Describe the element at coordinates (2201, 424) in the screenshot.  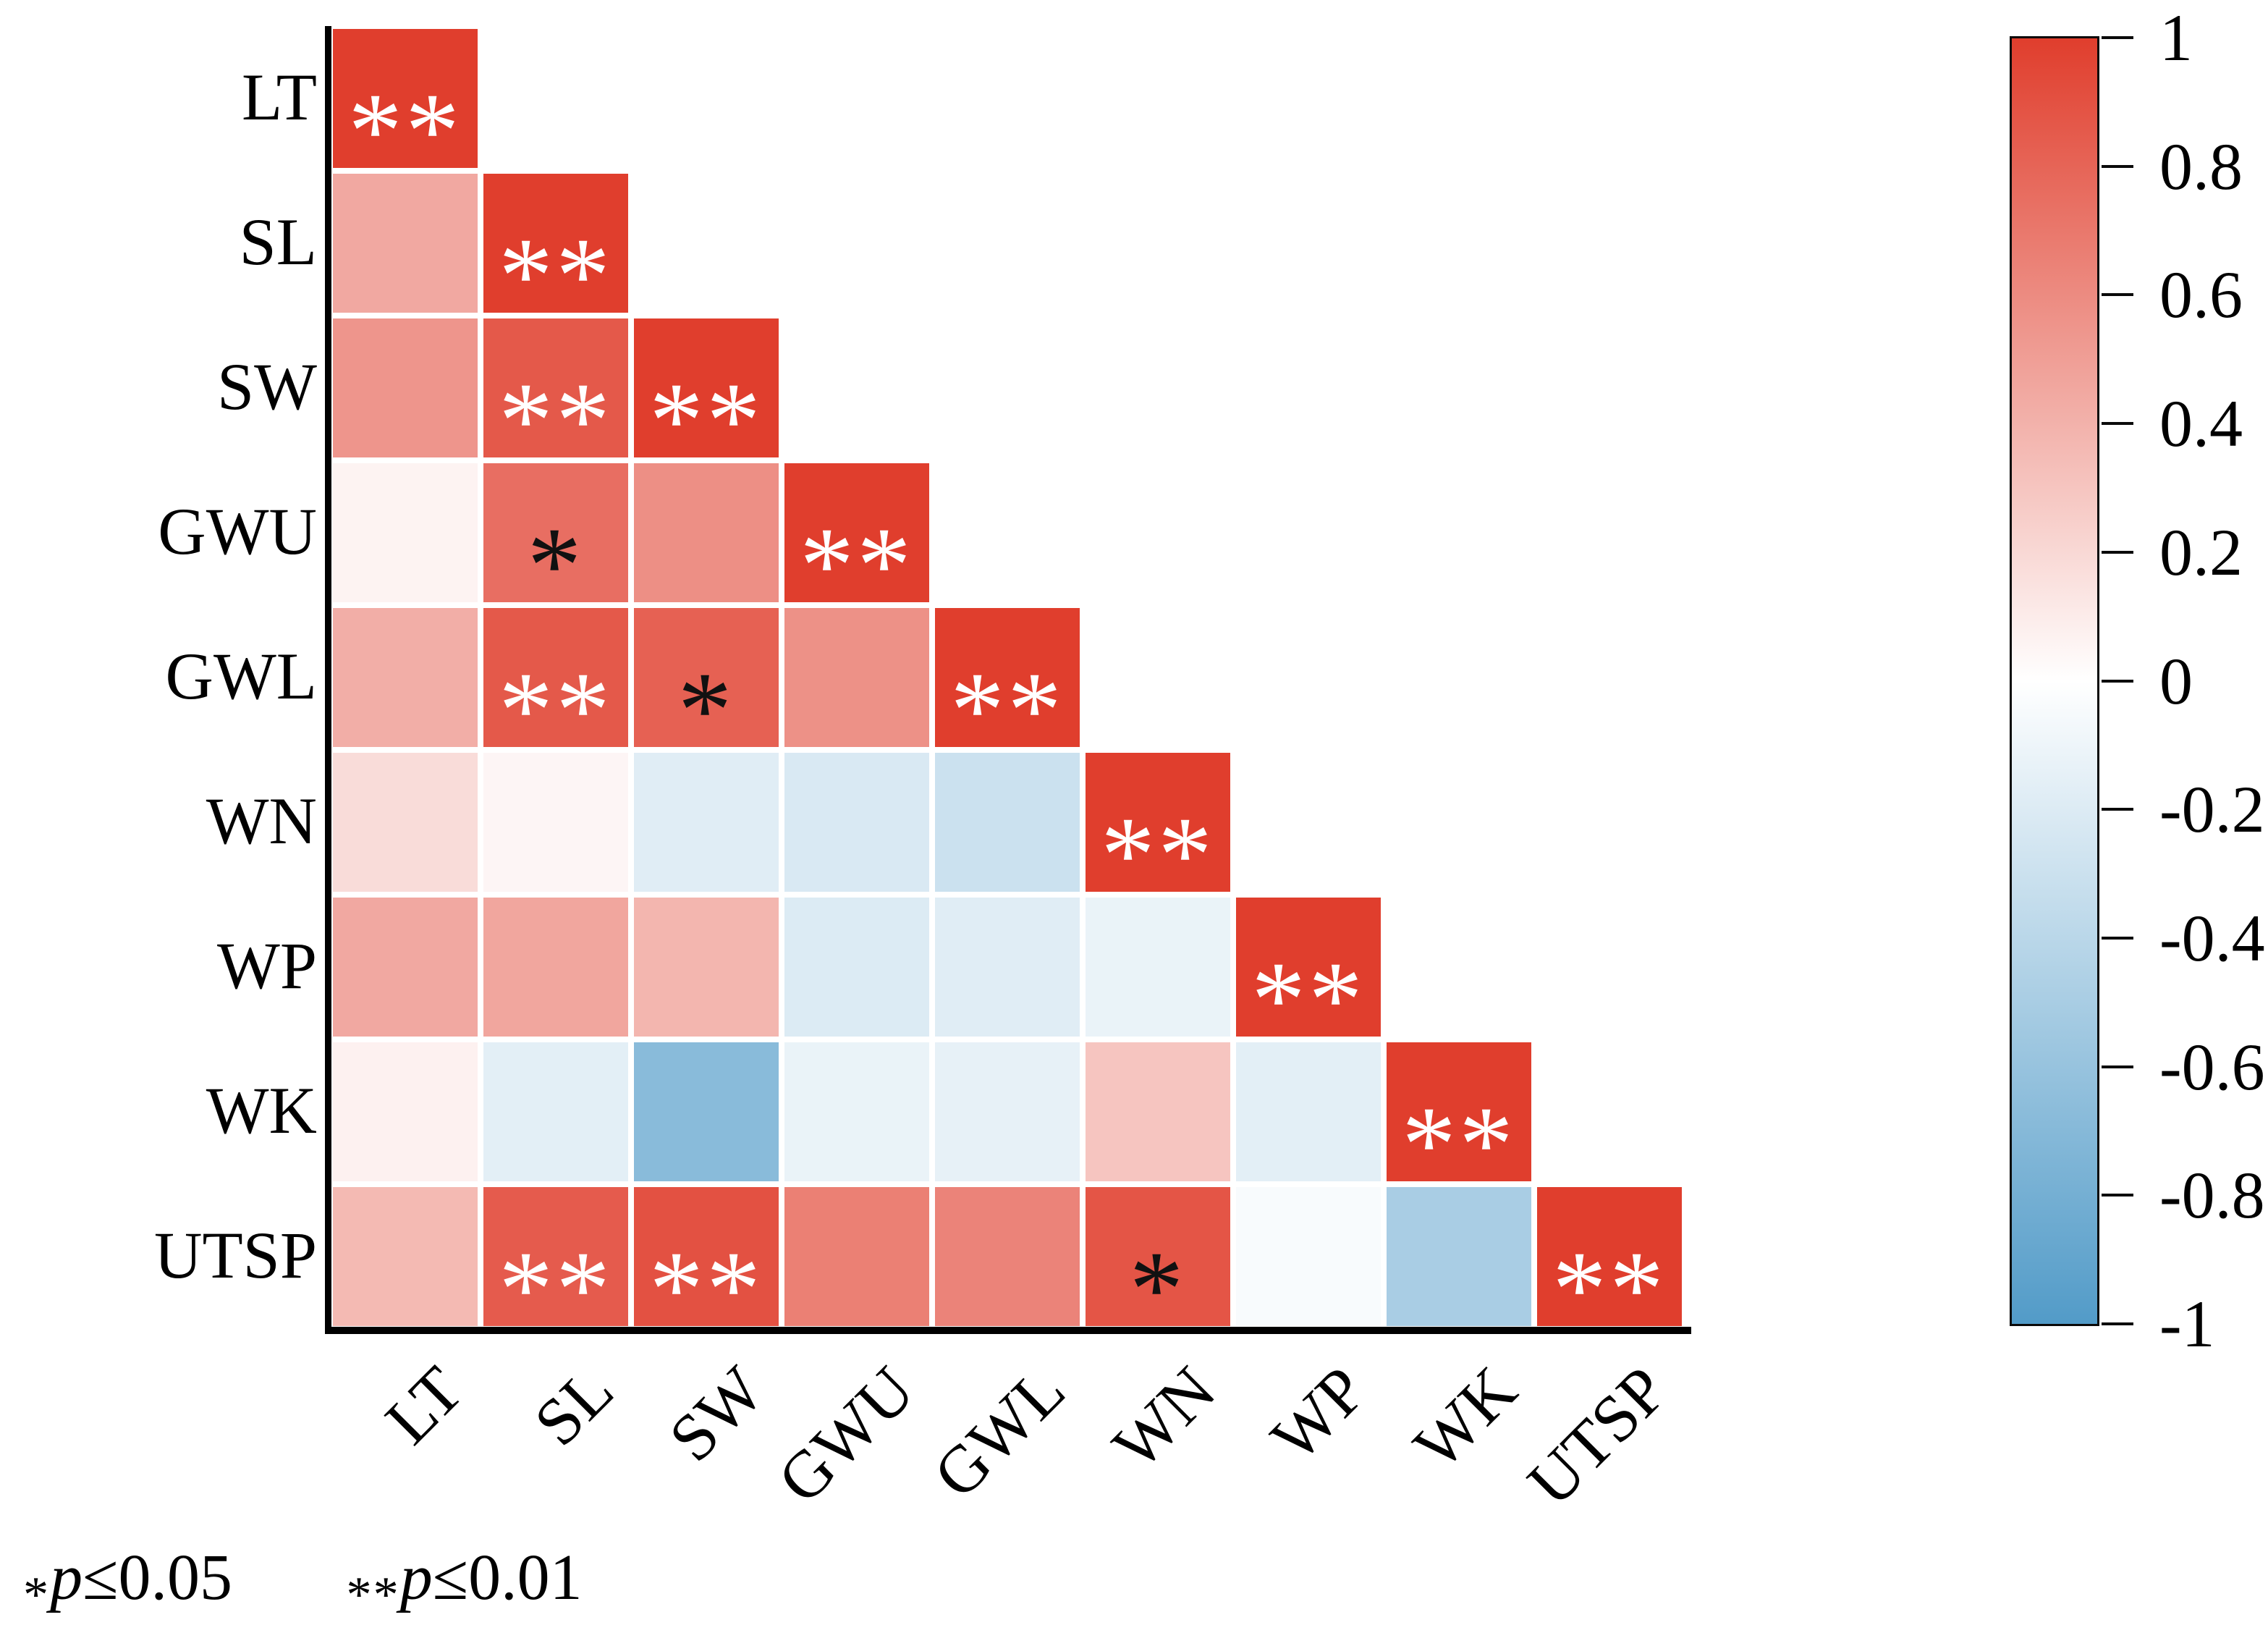
I see `colorbar-tick-label: 0.4` at that location.